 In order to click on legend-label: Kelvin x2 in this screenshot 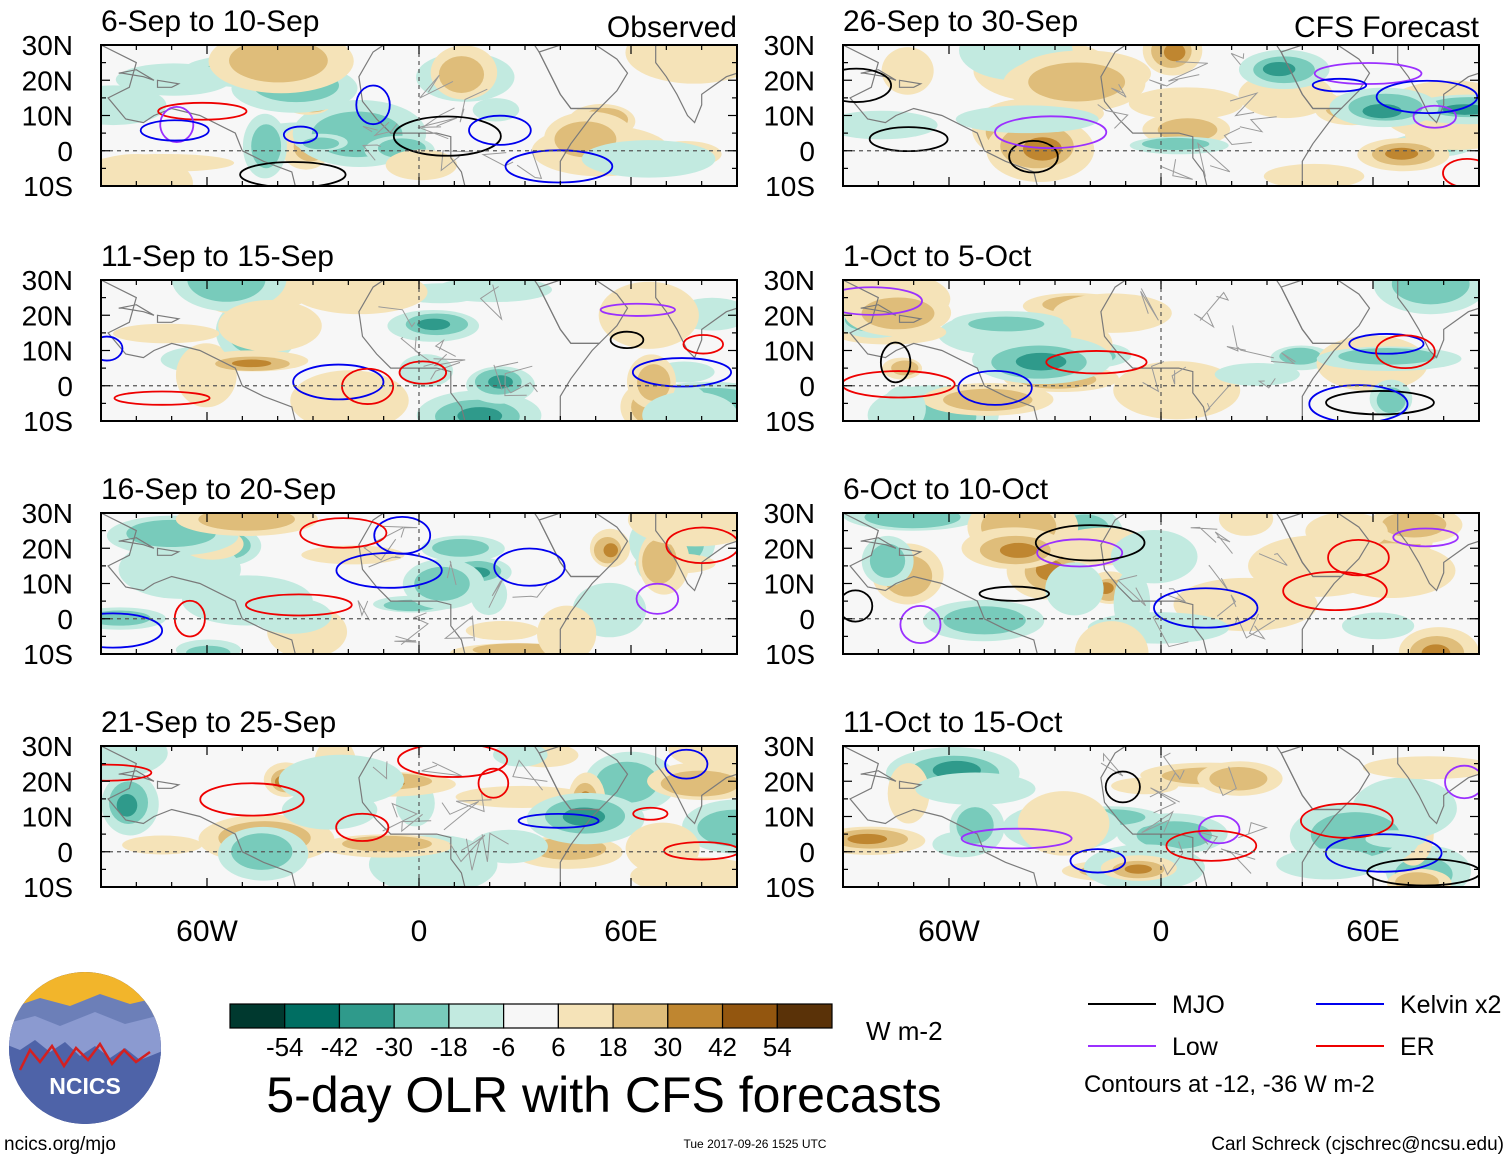, I will do `click(1450, 1005)`.